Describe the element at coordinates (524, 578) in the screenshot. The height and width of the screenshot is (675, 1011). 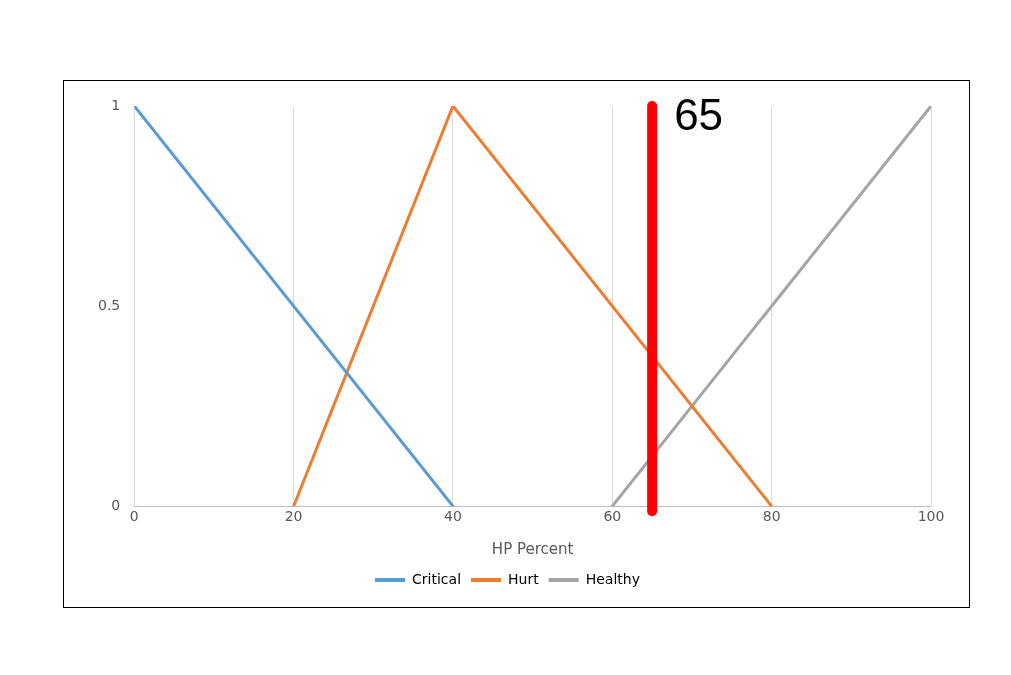
I see `legend-label: Hurt` at that location.